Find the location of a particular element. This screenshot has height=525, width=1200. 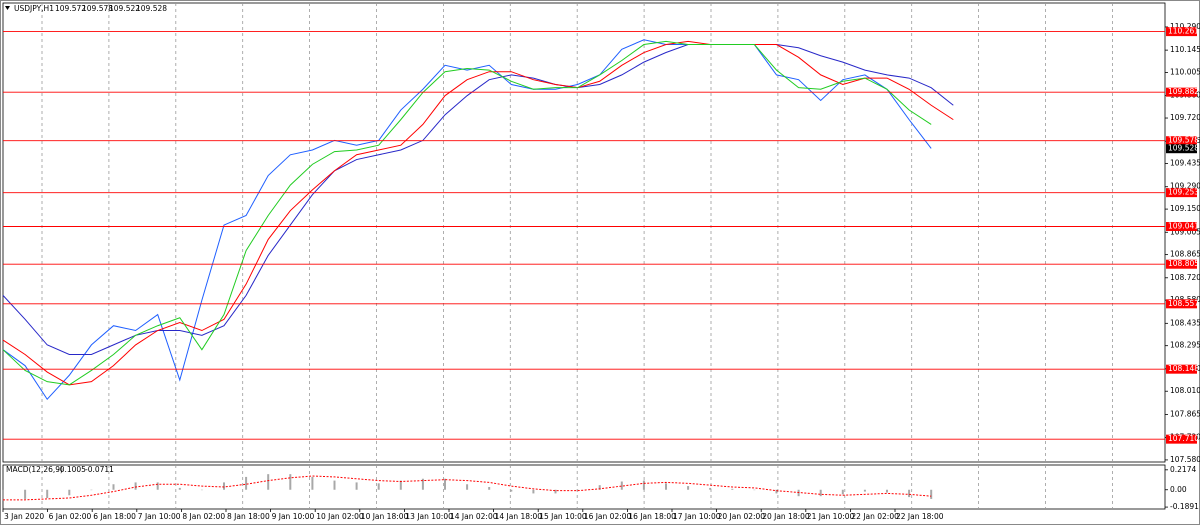

symbol-menu-icon is located at coordinates (7, 8).